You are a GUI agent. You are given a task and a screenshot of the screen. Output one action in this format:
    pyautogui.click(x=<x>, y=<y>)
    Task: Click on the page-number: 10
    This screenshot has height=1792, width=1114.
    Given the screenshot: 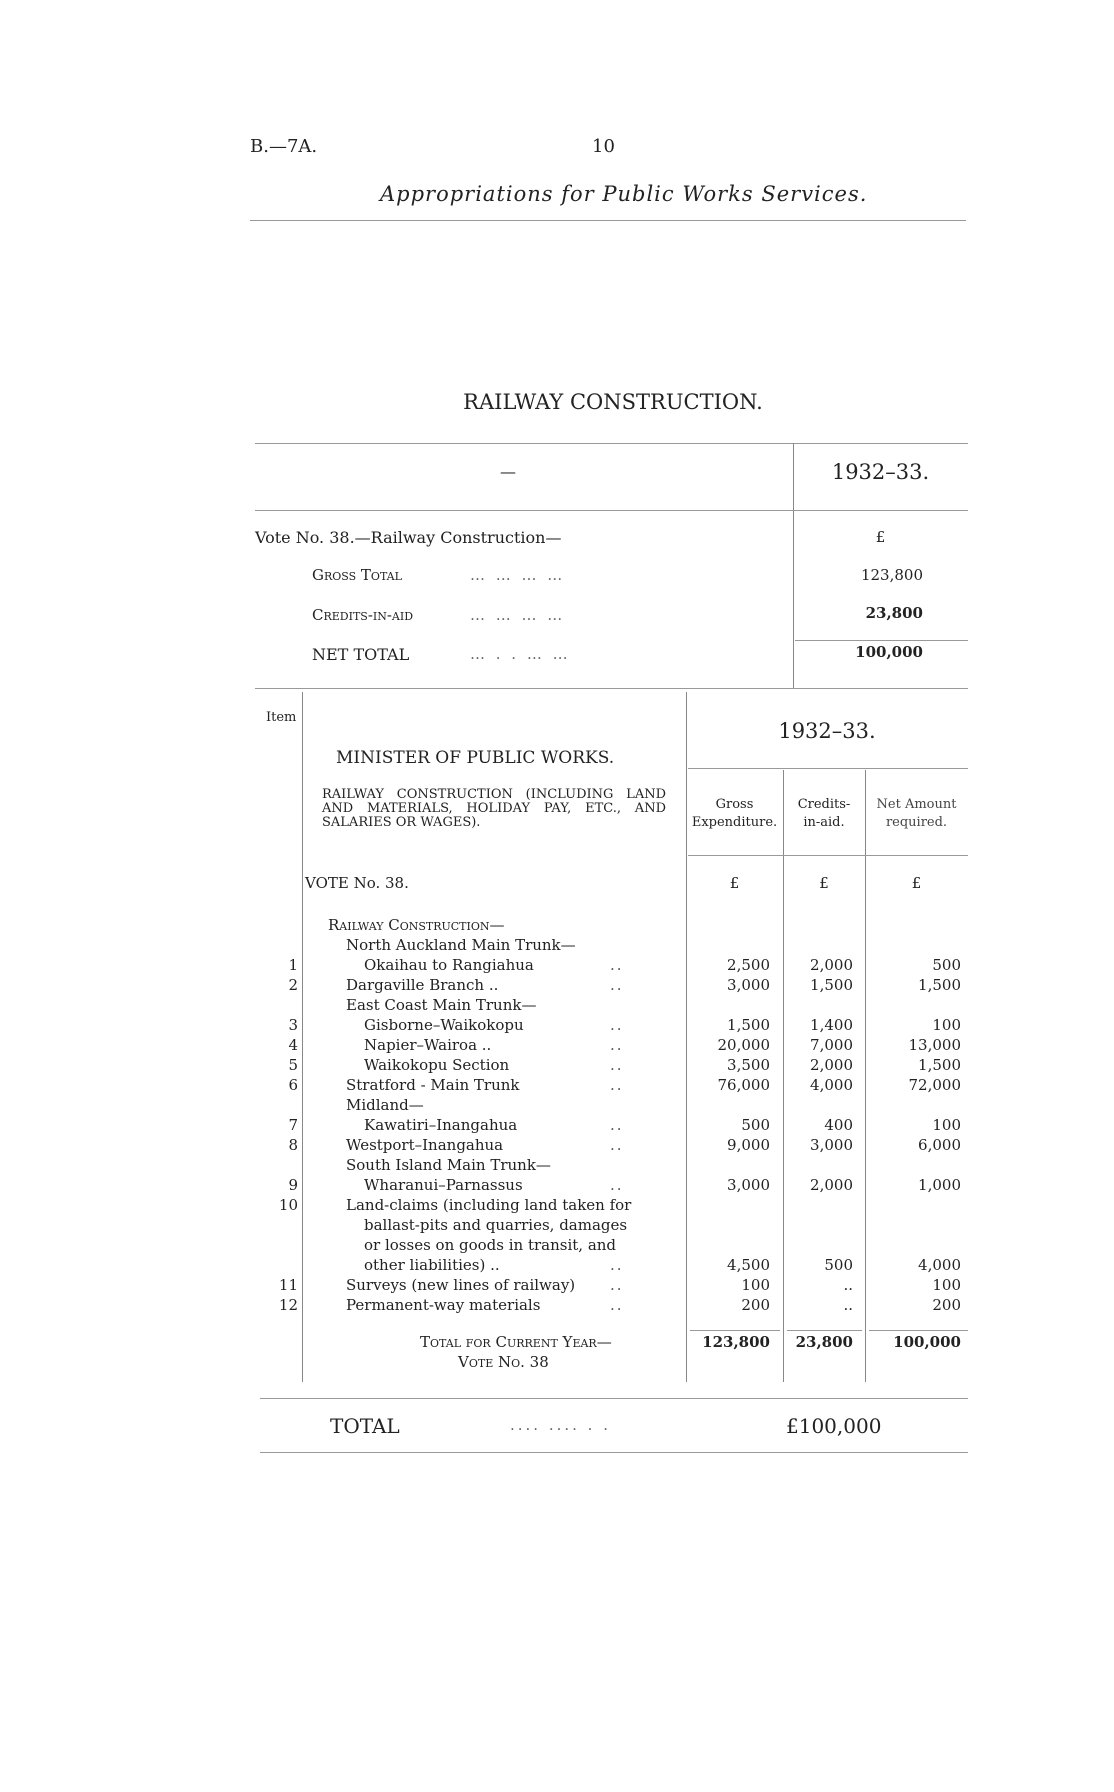 What is the action you would take?
    pyautogui.click(x=603, y=146)
    